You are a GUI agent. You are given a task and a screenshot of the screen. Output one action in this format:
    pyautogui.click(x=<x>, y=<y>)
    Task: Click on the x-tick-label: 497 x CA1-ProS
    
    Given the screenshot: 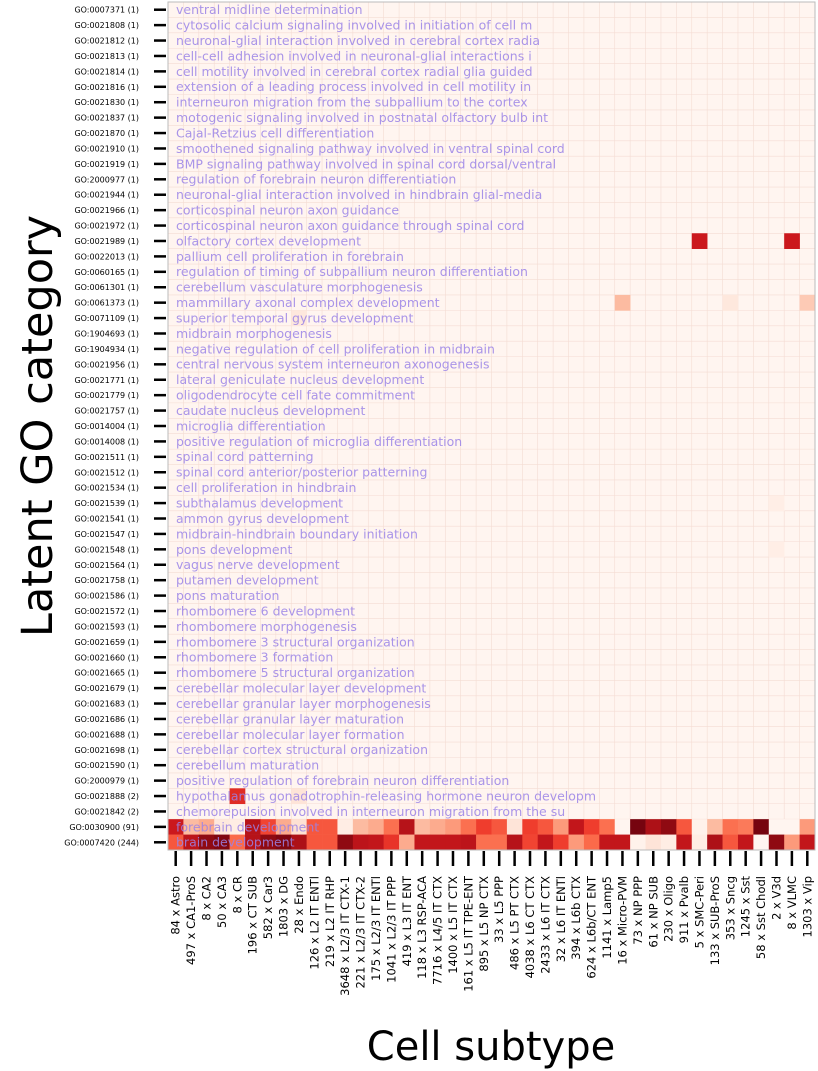 What is the action you would take?
    pyautogui.click(x=191, y=920)
    